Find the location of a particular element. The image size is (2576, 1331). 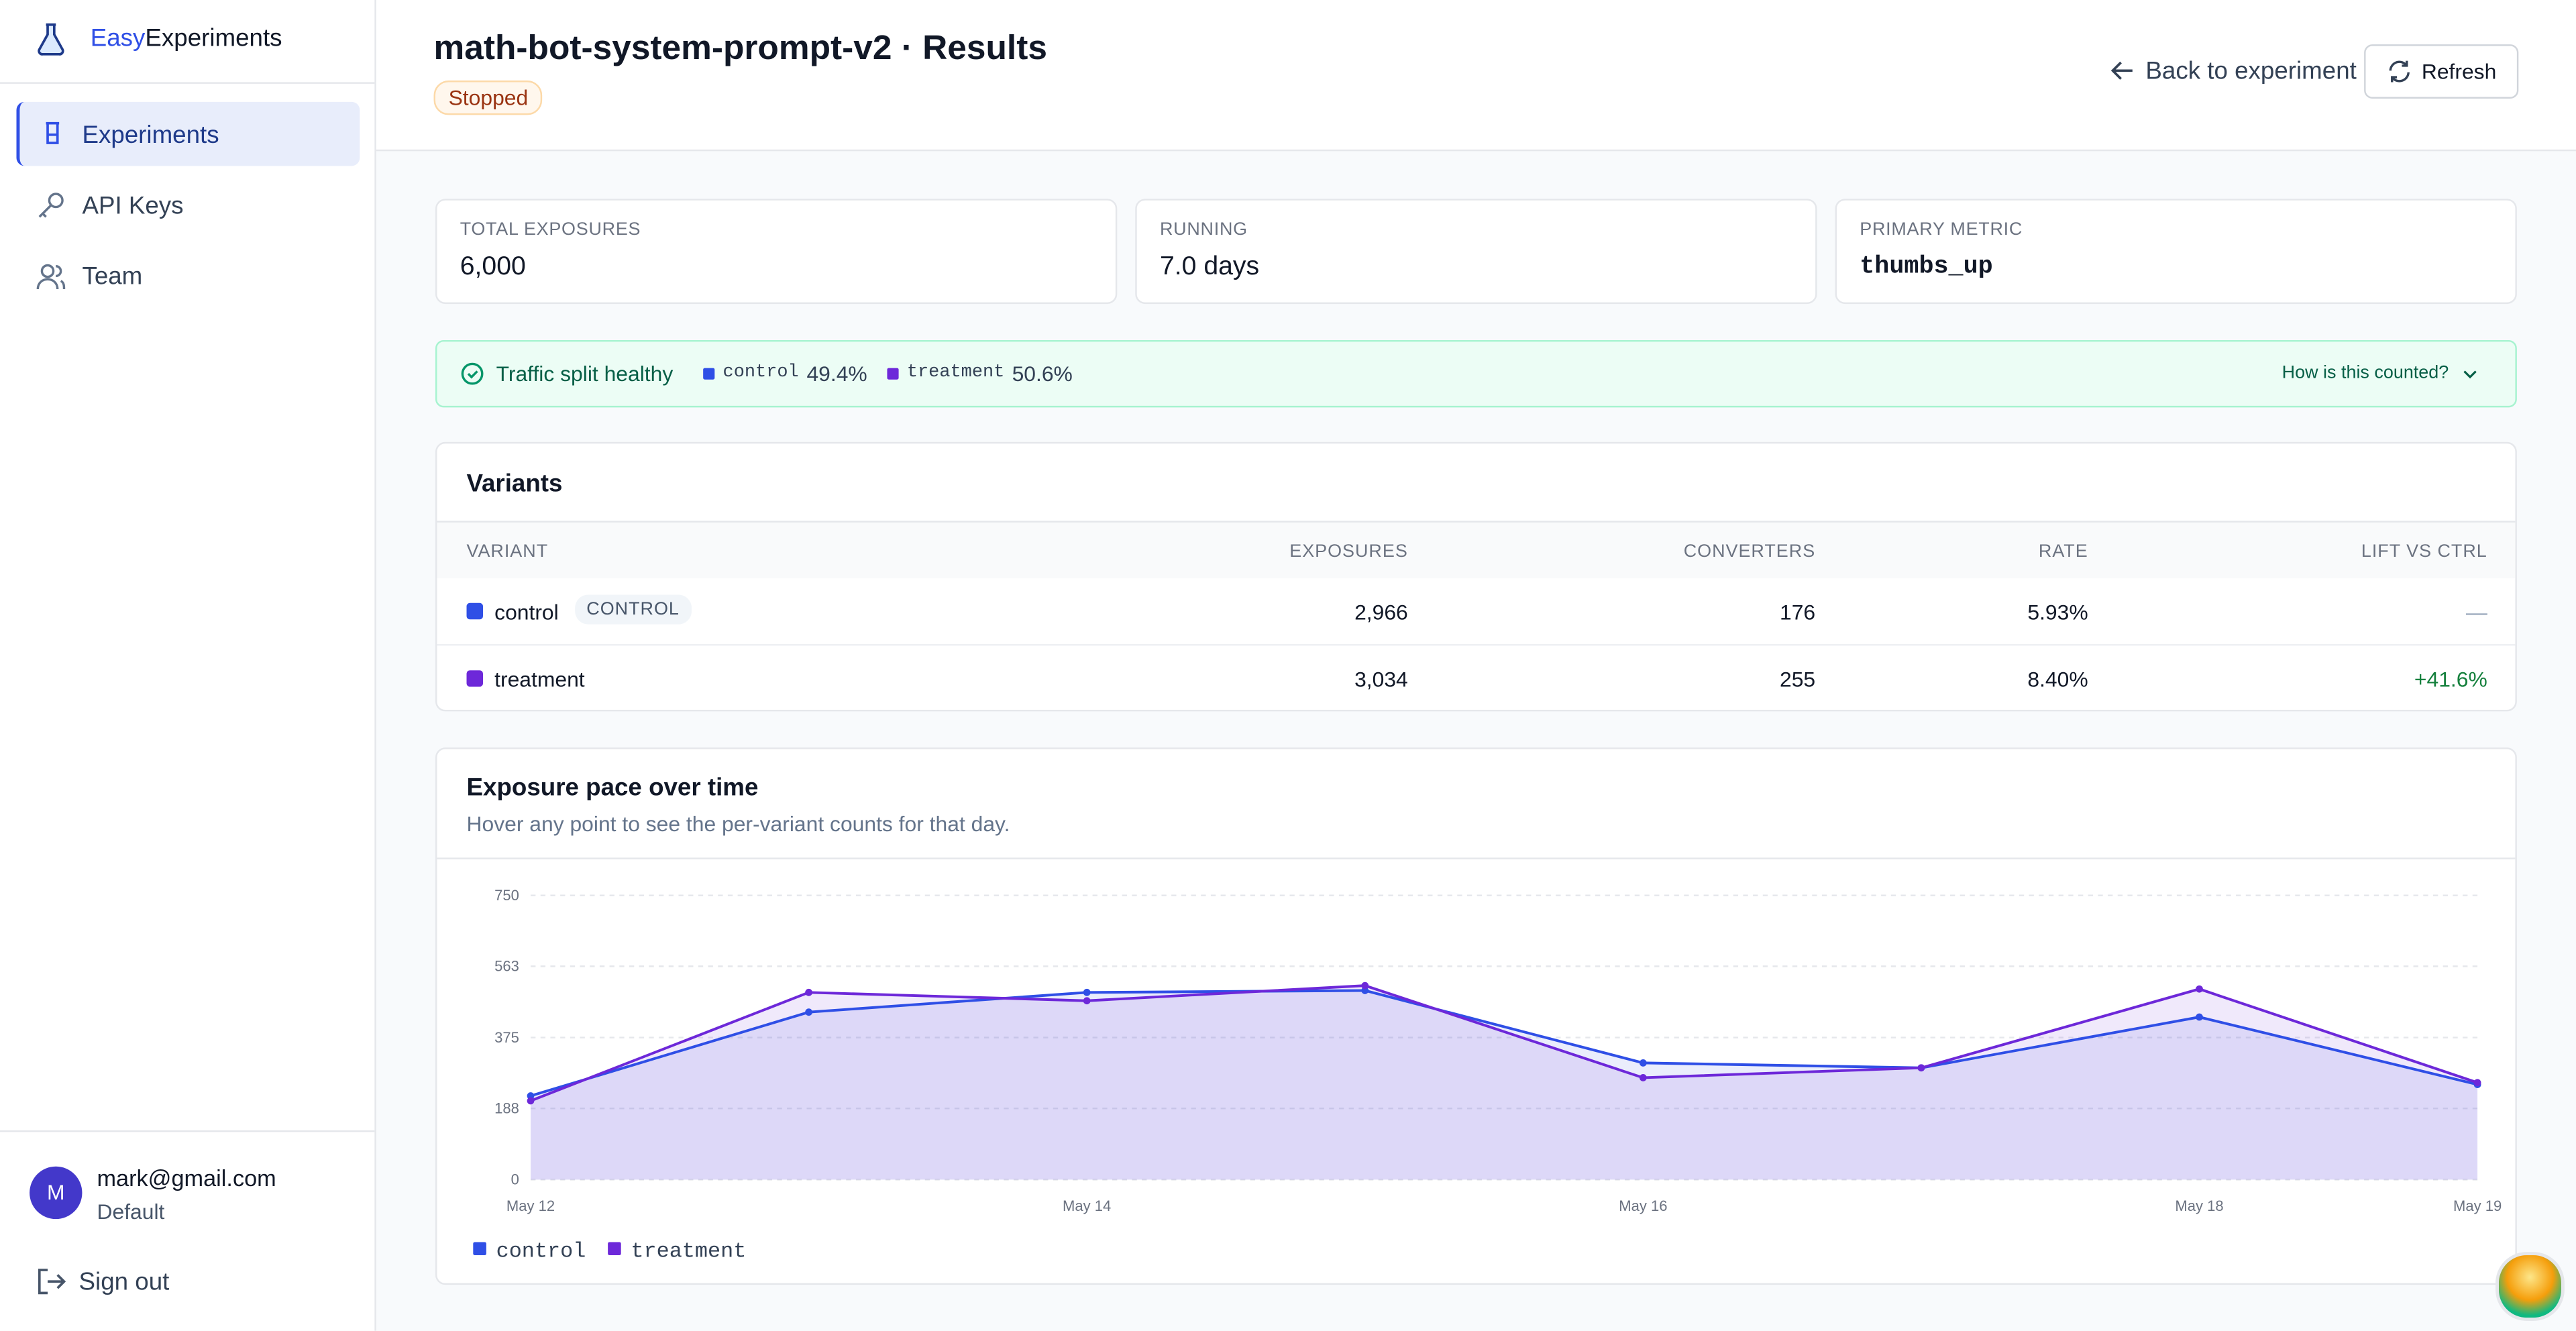

legend-label: treatment is located at coordinates (688, 1251).